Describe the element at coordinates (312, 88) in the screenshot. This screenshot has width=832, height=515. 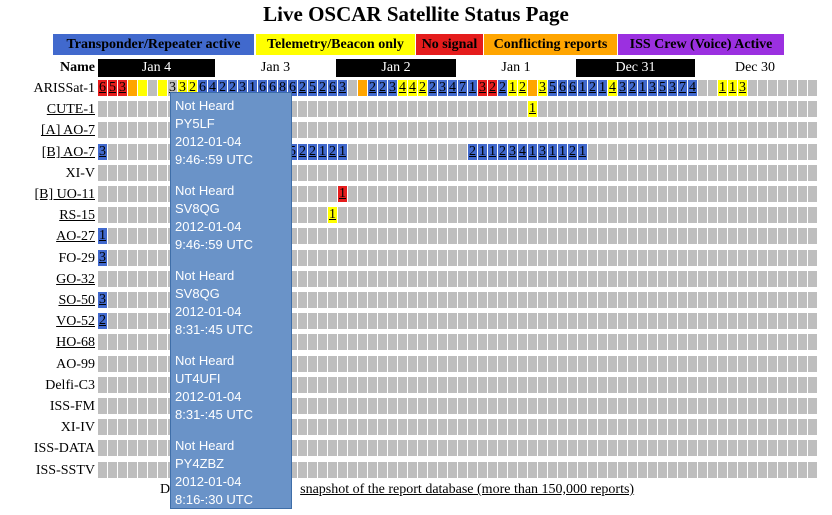
I see `status-cell: 5` at that location.